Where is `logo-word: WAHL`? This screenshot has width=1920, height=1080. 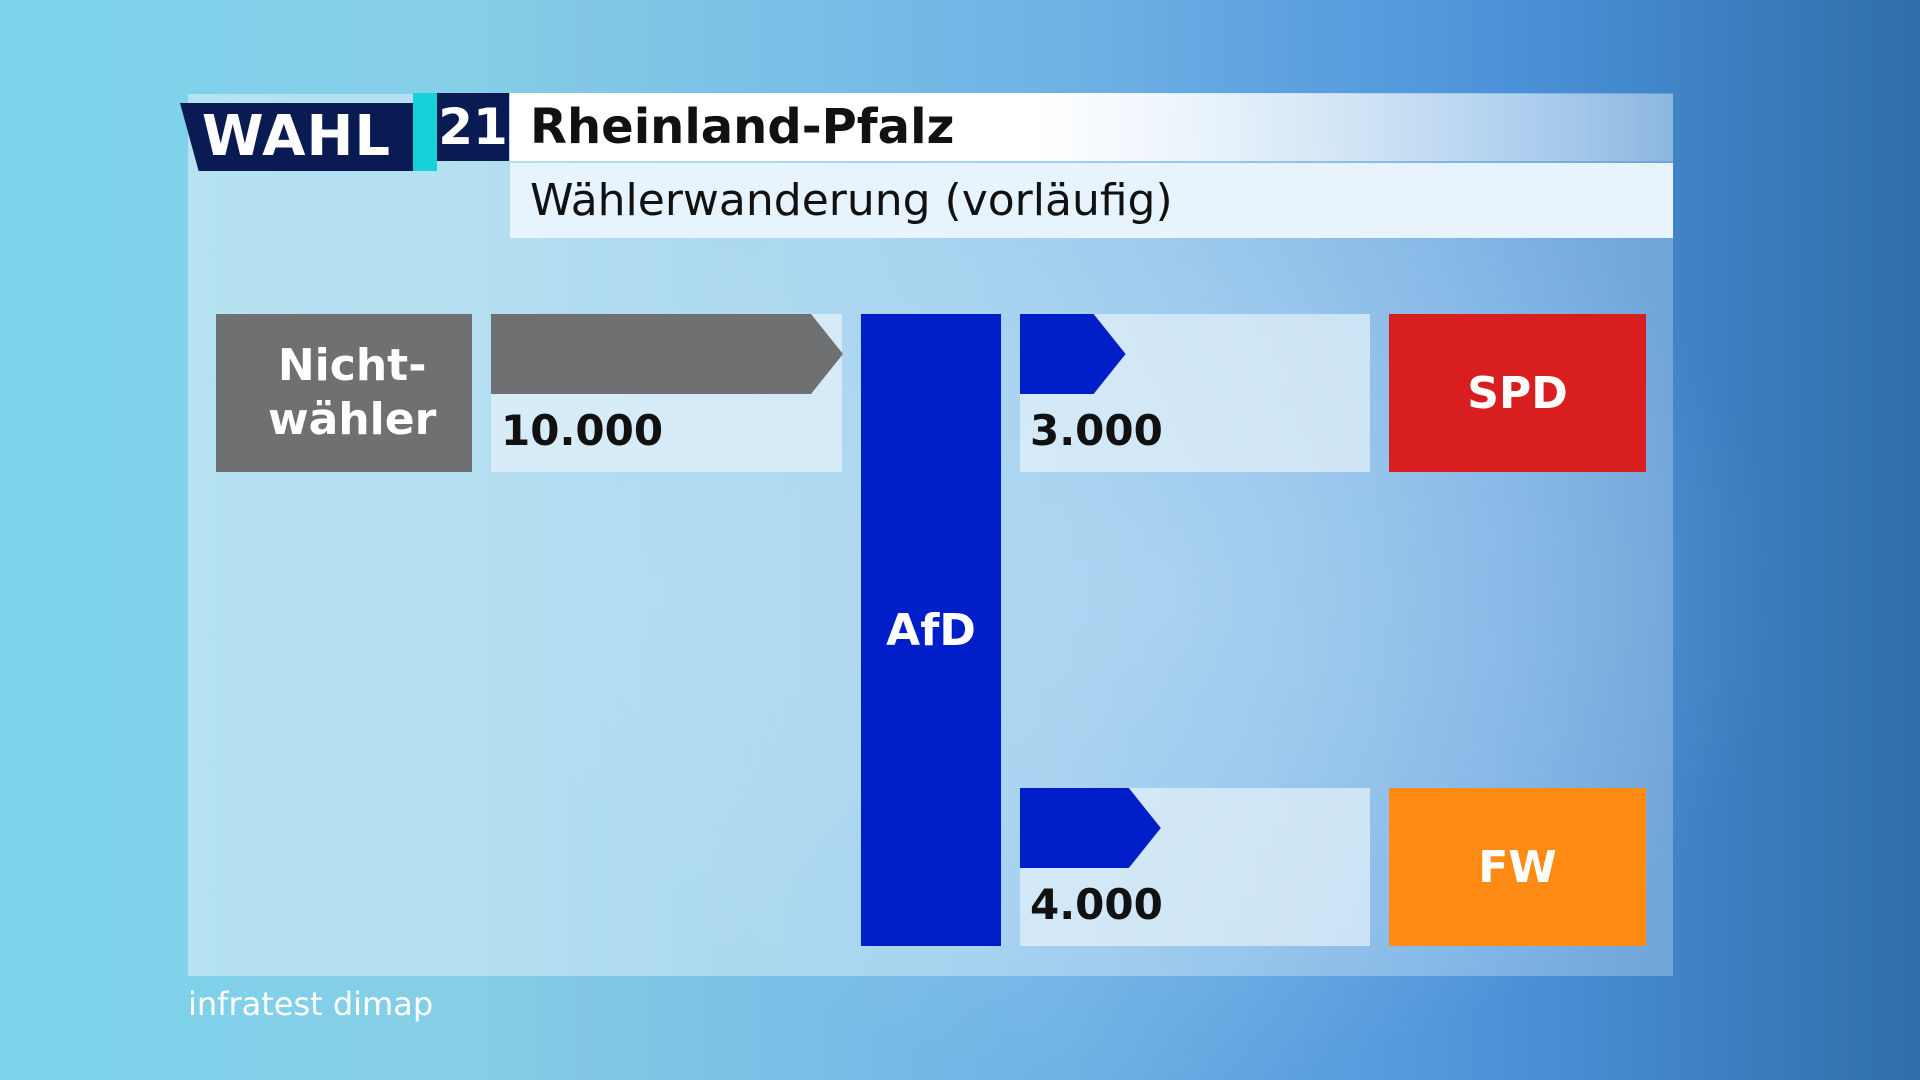
logo-word: WAHL is located at coordinates (296, 136).